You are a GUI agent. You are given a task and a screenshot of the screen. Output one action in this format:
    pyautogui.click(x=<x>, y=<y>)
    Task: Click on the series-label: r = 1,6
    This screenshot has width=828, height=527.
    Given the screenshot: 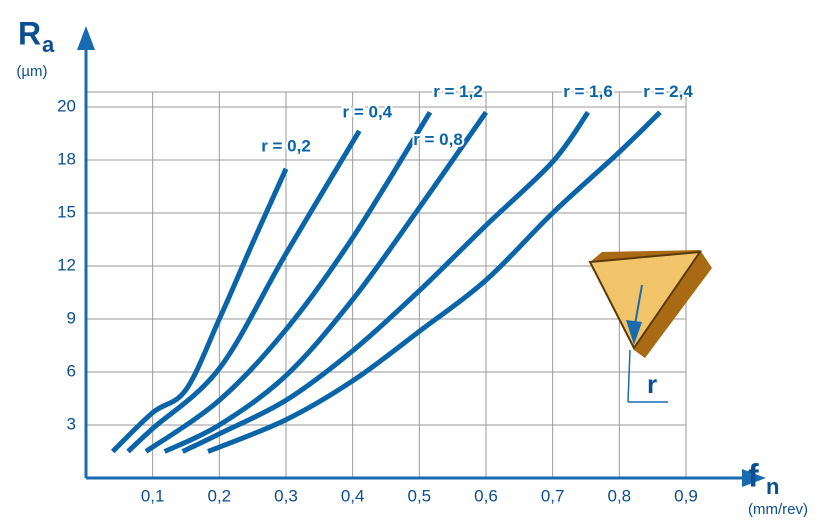 What is the action you would take?
    pyautogui.click(x=588, y=91)
    